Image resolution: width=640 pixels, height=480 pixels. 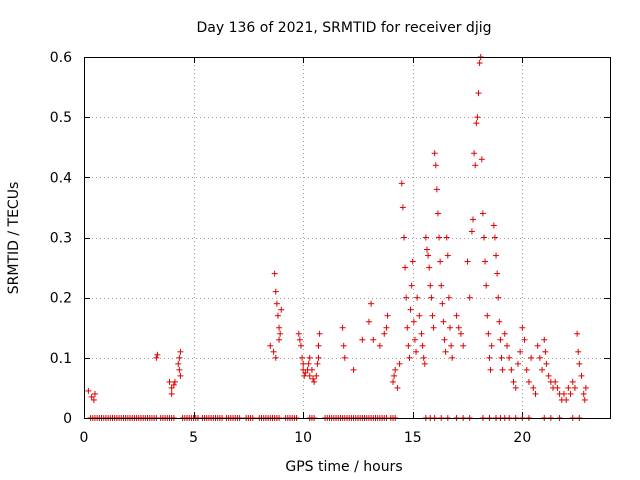 I want to click on x-axis-label: GPS time / hours, so click(x=343, y=467).